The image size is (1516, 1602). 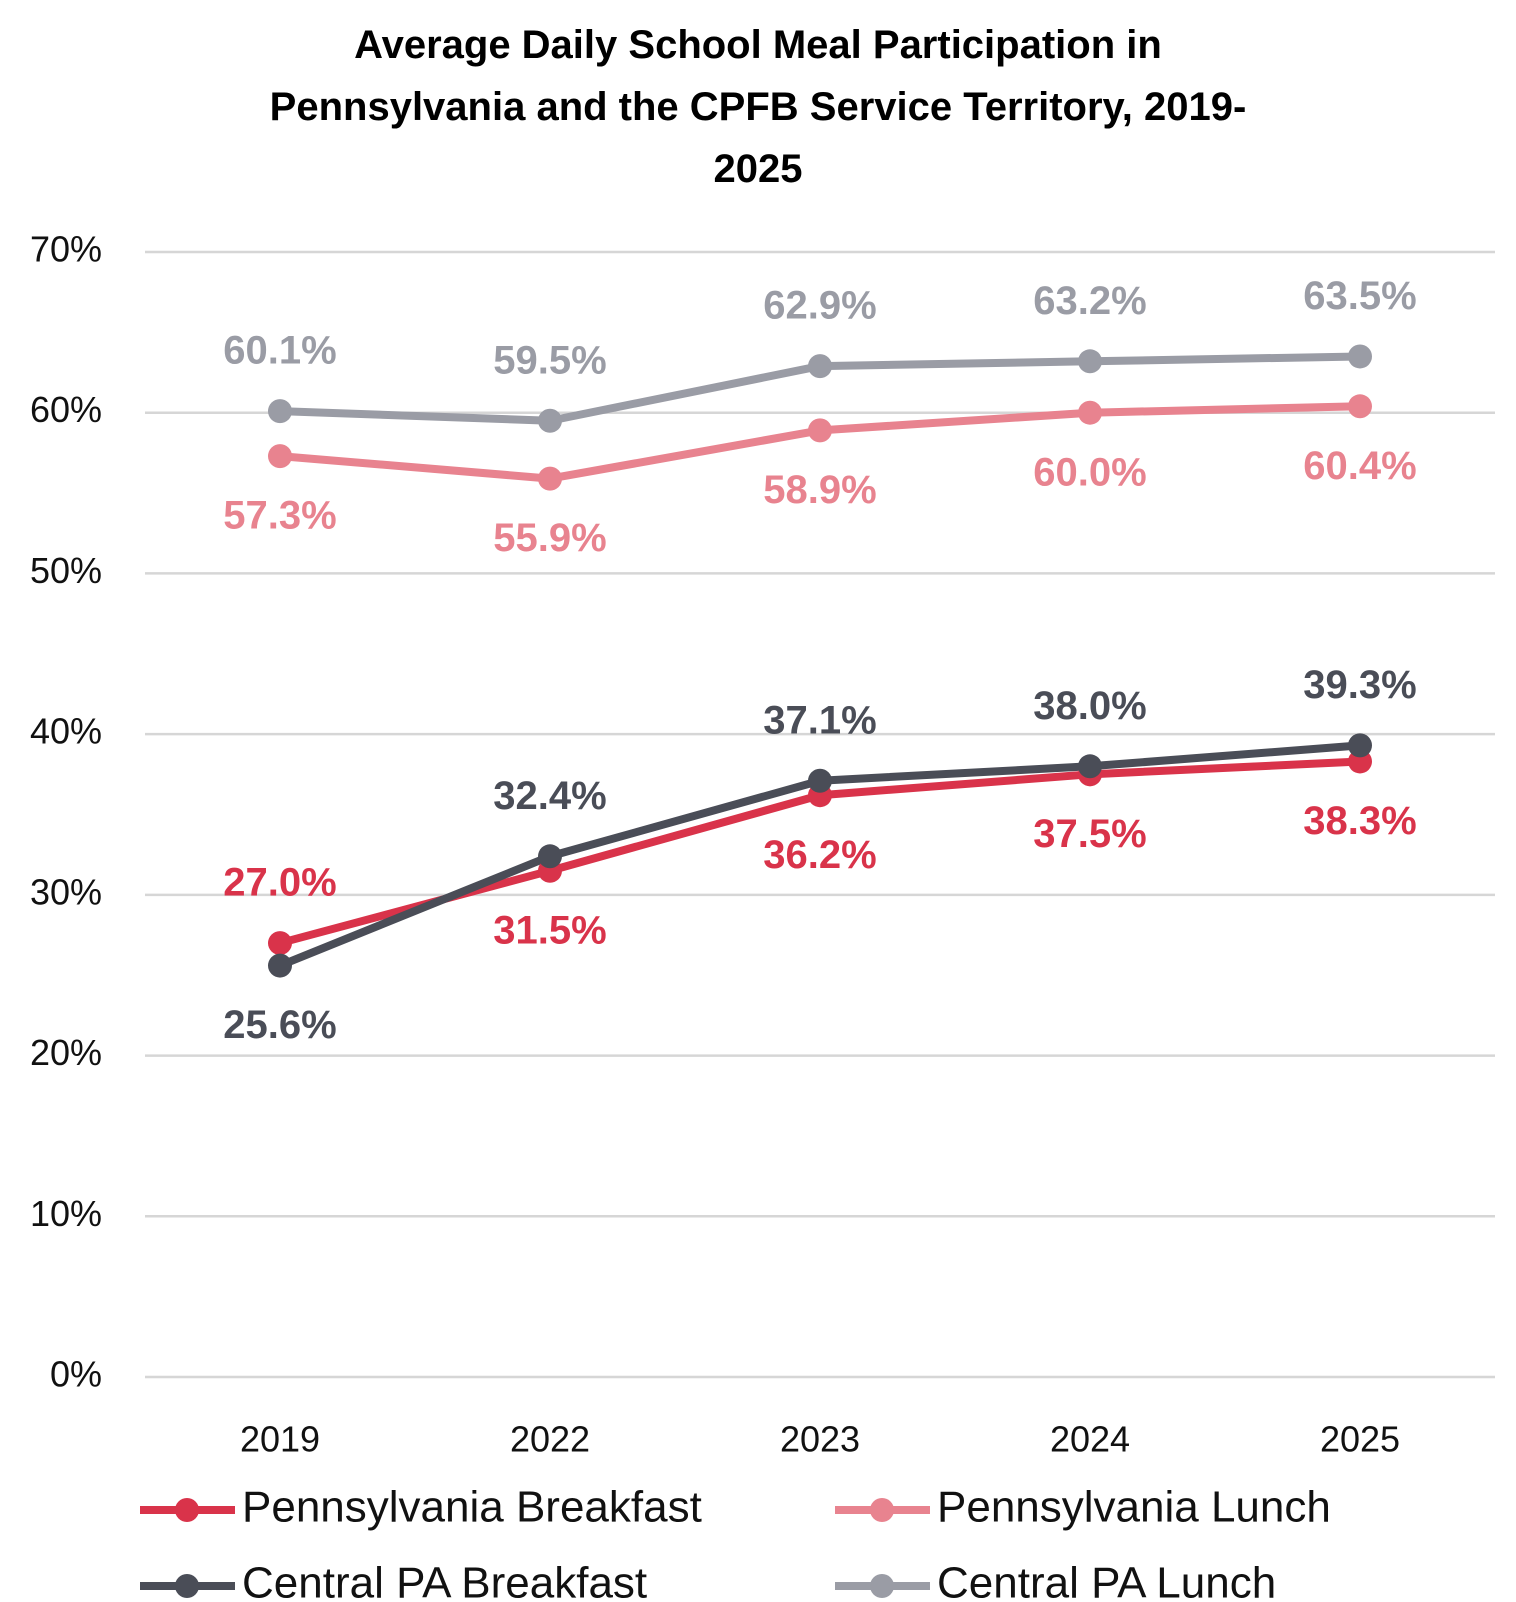 I want to click on data-label: 60.4%, so click(x=1359, y=466).